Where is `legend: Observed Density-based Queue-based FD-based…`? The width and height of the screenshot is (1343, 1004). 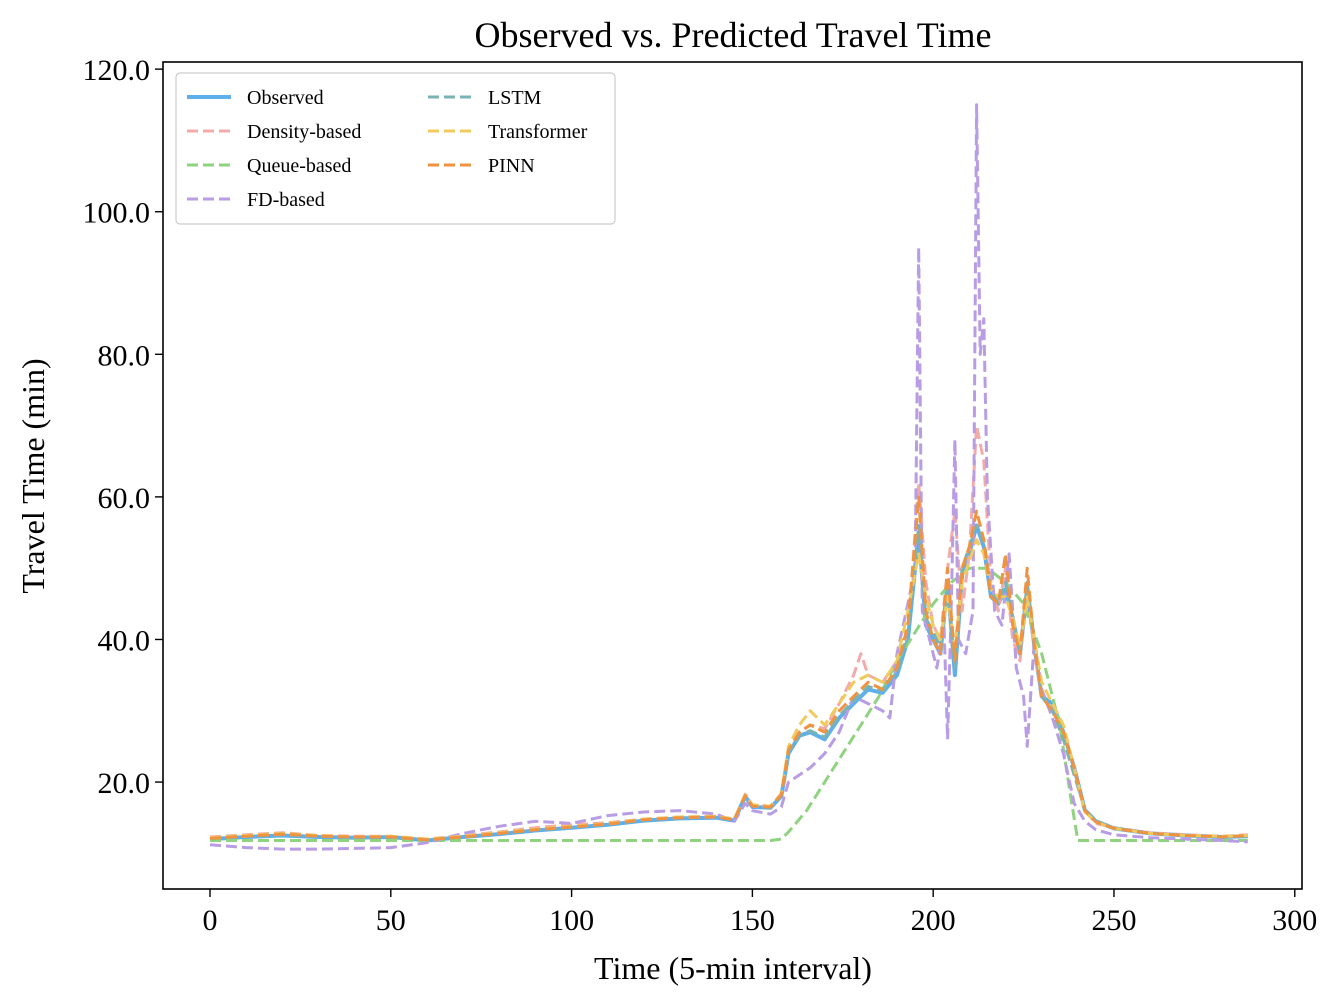
legend: Observed Density-based Queue-based FD-based… is located at coordinates (395, 148).